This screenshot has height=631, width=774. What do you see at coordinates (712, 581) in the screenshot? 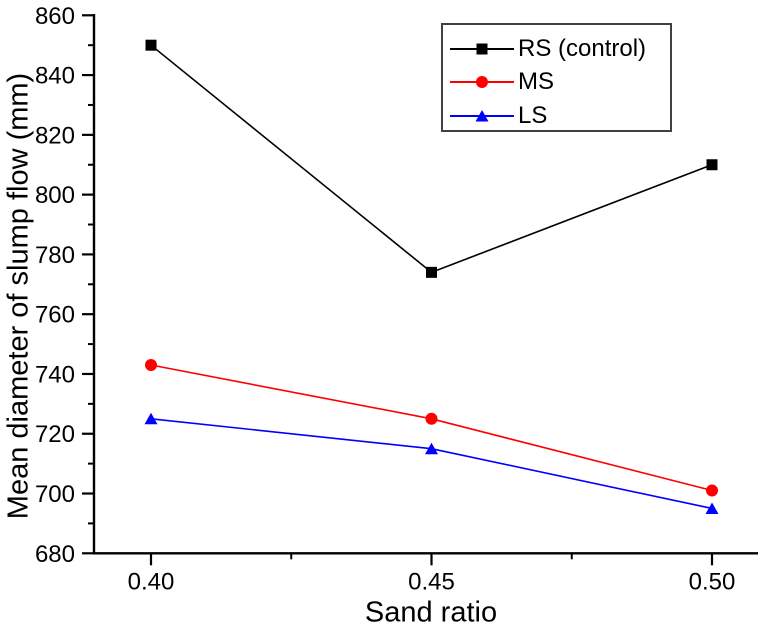
I see `x-tick-label: 0.50` at bounding box center [712, 581].